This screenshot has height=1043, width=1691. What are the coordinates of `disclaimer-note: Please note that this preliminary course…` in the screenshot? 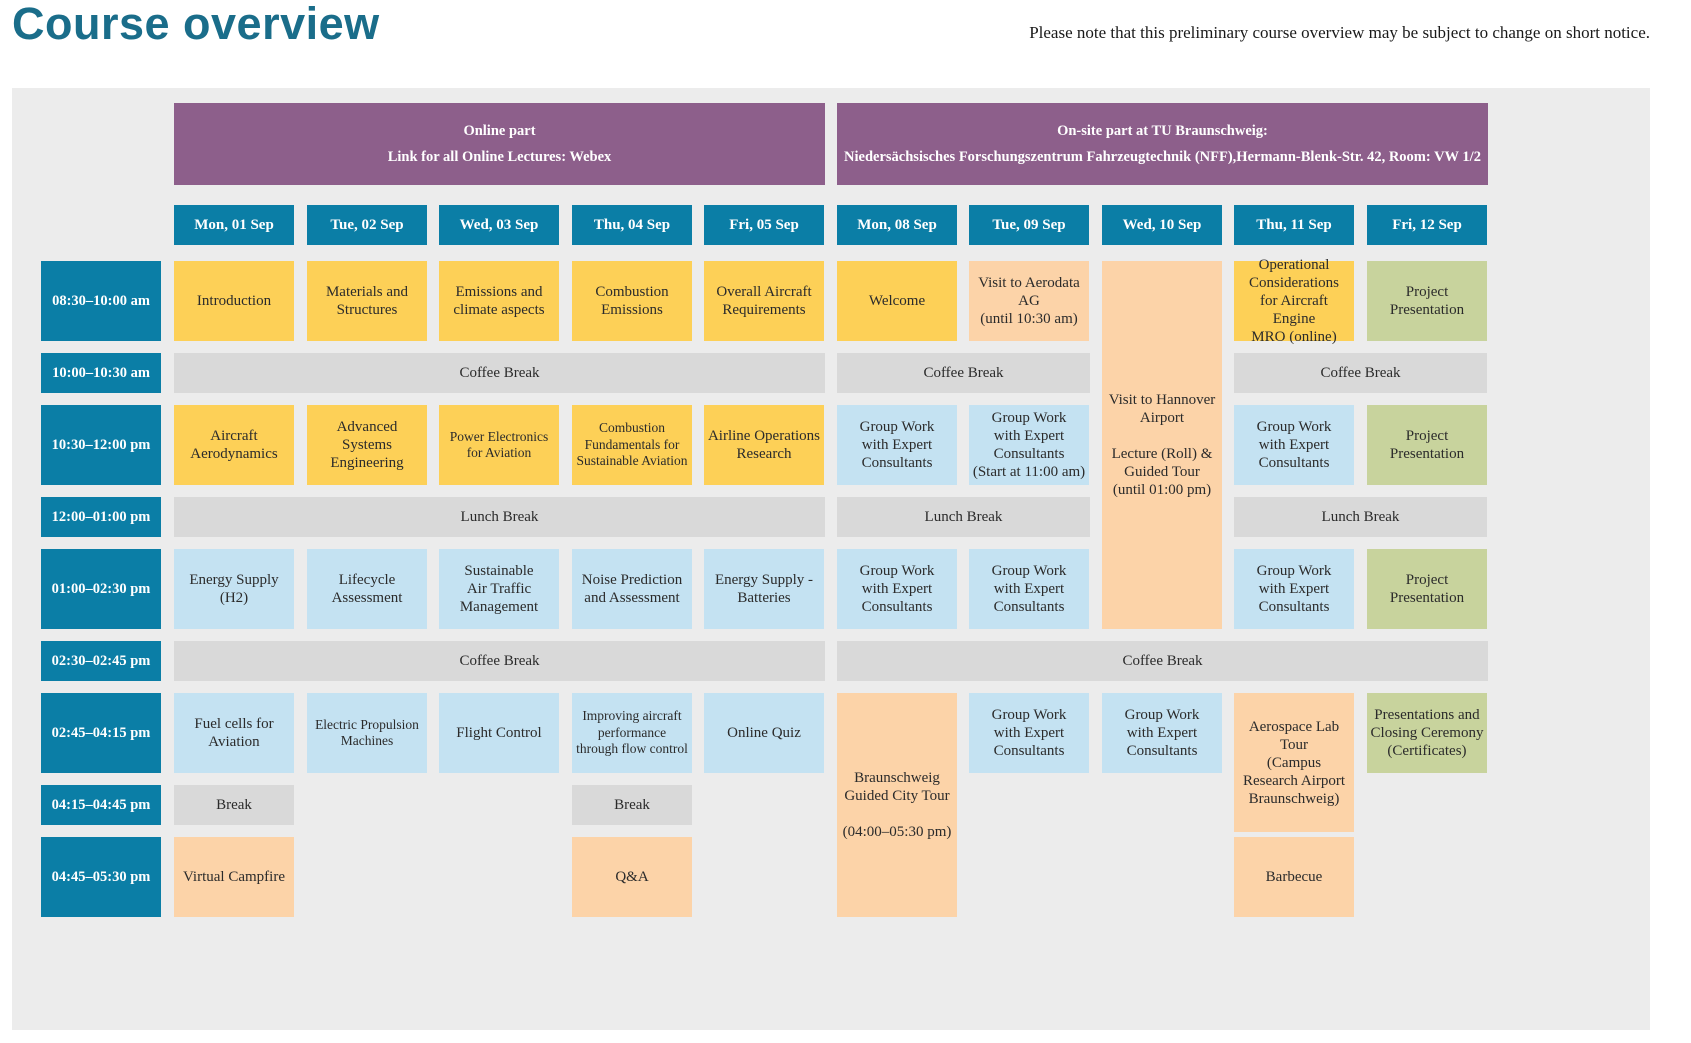 It's located at (1339, 32).